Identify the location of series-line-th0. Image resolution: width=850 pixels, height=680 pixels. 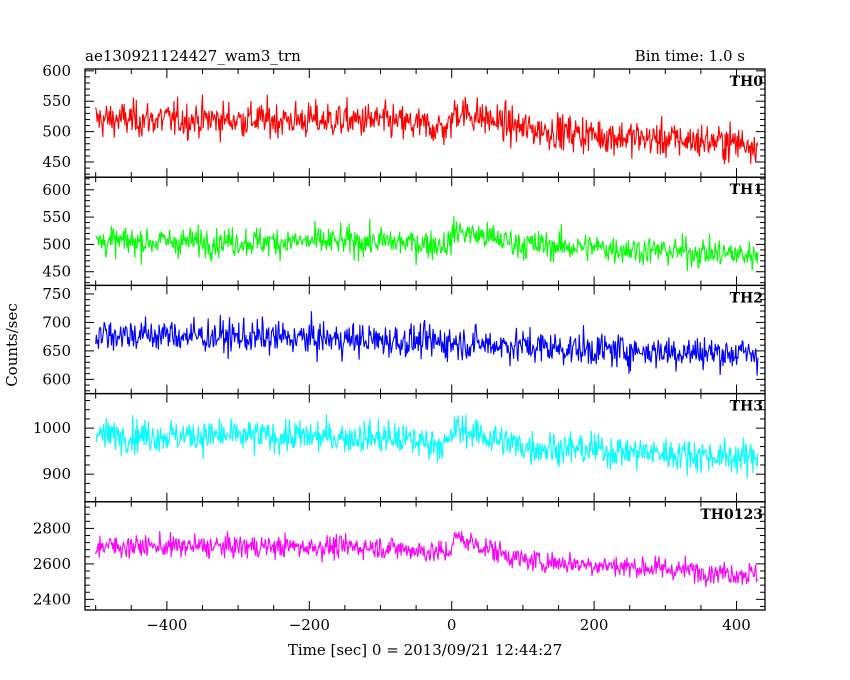
(427, 129).